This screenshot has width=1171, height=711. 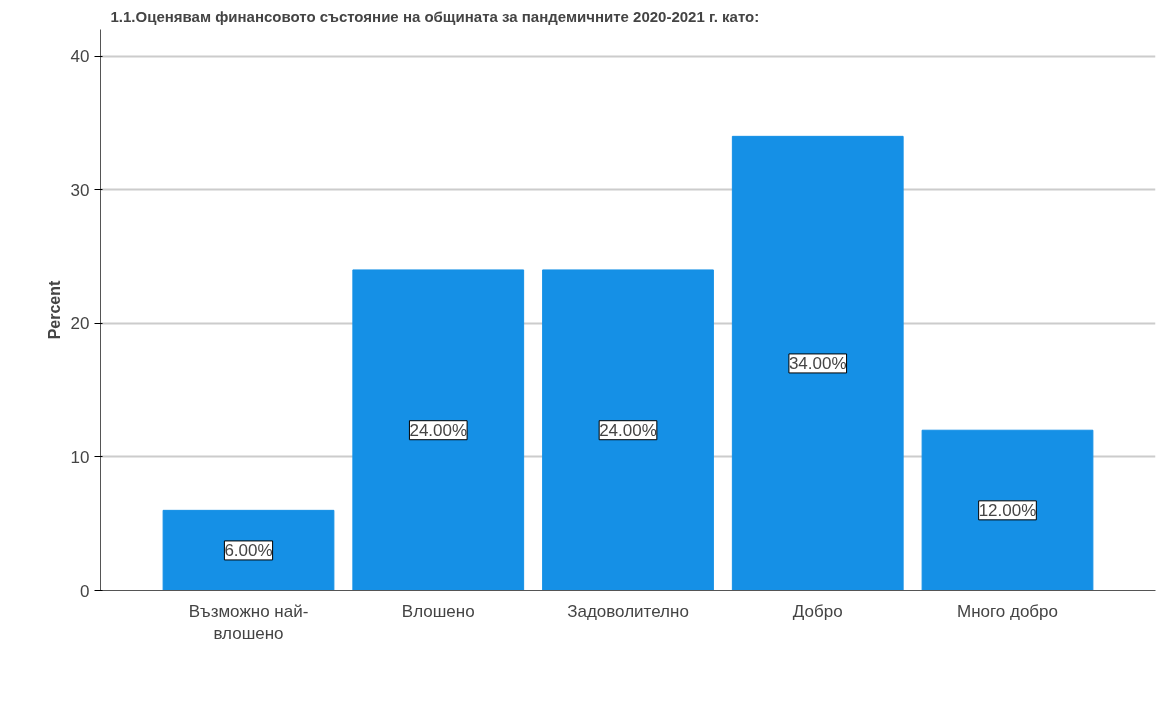 What do you see at coordinates (1007, 611) in the screenshot?
I see `x-tick-label: Много добро` at bounding box center [1007, 611].